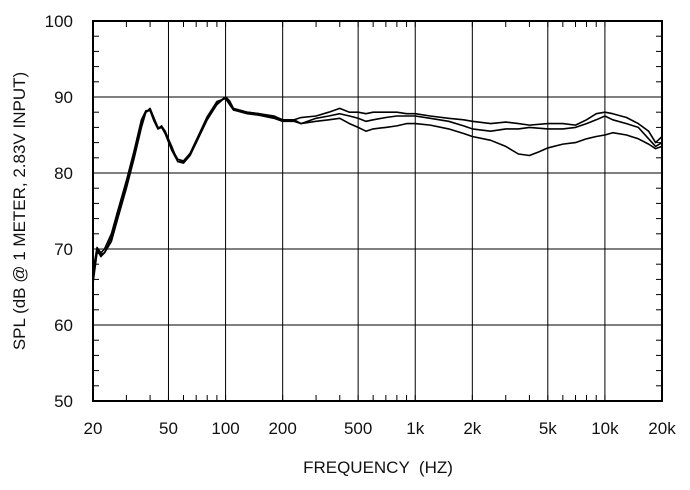 Image resolution: width=690 pixels, height=490 pixels. What do you see at coordinates (63, 401) in the screenshot?
I see `y-tick-label: 50` at bounding box center [63, 401].